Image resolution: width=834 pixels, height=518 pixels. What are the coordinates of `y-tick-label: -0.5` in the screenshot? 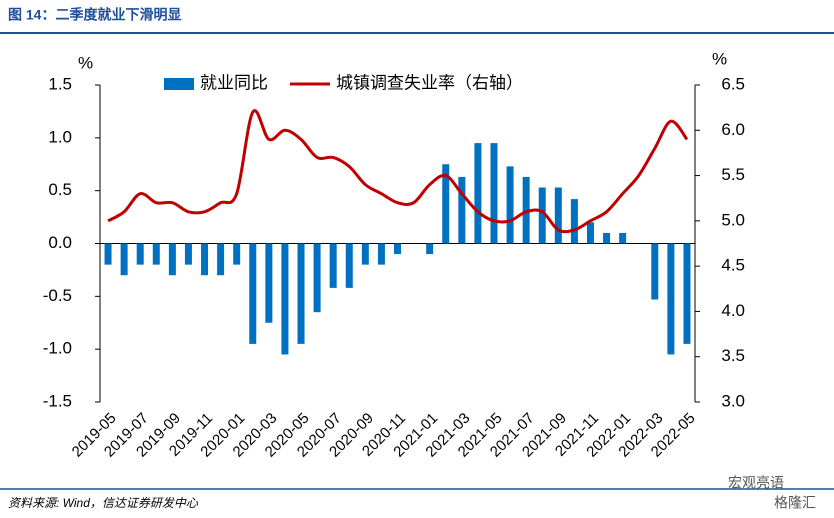 It's located at (57, 295).